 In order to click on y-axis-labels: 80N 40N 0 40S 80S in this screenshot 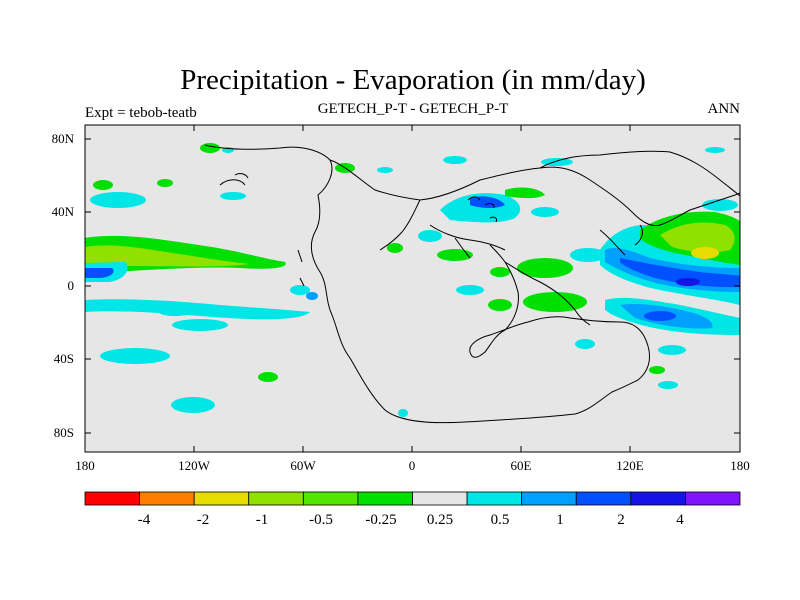, I will do `click(63, 285)`.